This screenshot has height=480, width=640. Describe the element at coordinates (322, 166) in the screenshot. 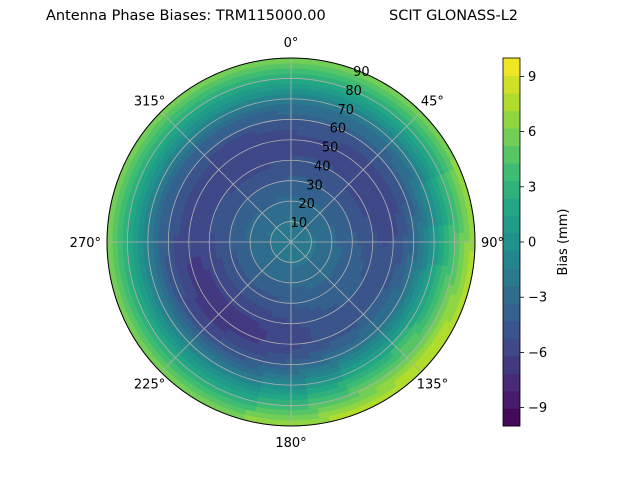

I see `radial-tick-label: 40` at that location.